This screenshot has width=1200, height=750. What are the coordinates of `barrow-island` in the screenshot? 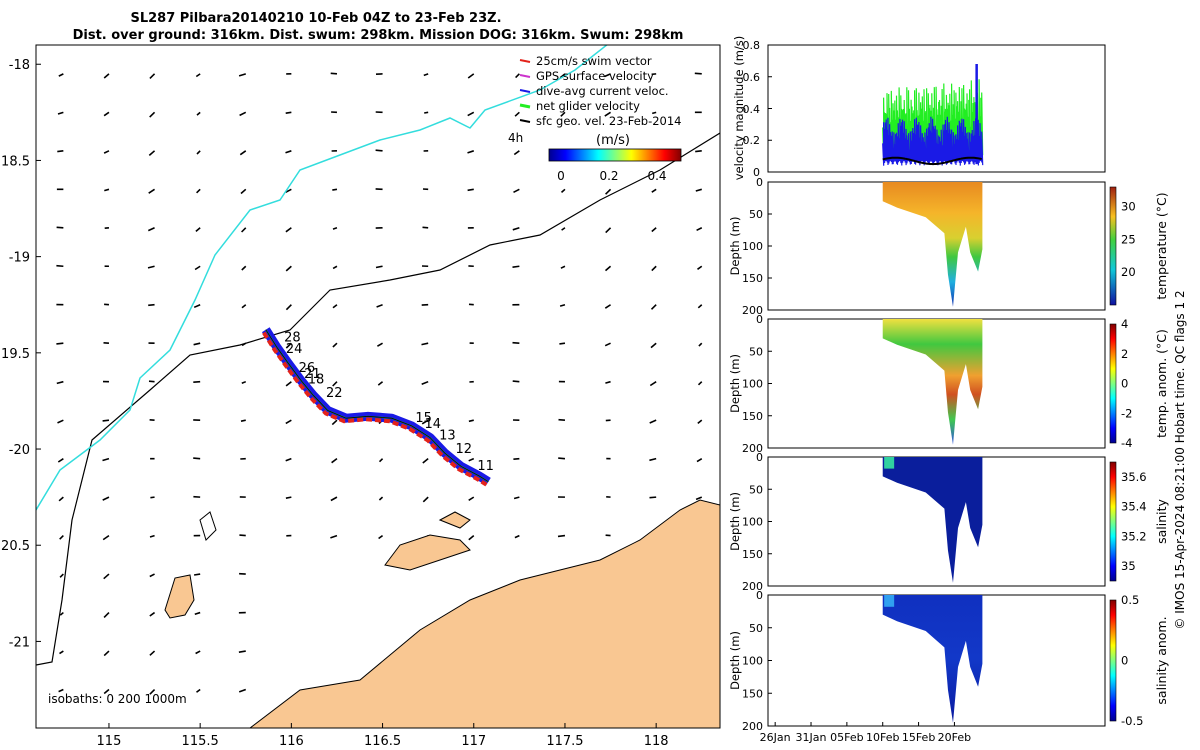 It's located at (179, 596).